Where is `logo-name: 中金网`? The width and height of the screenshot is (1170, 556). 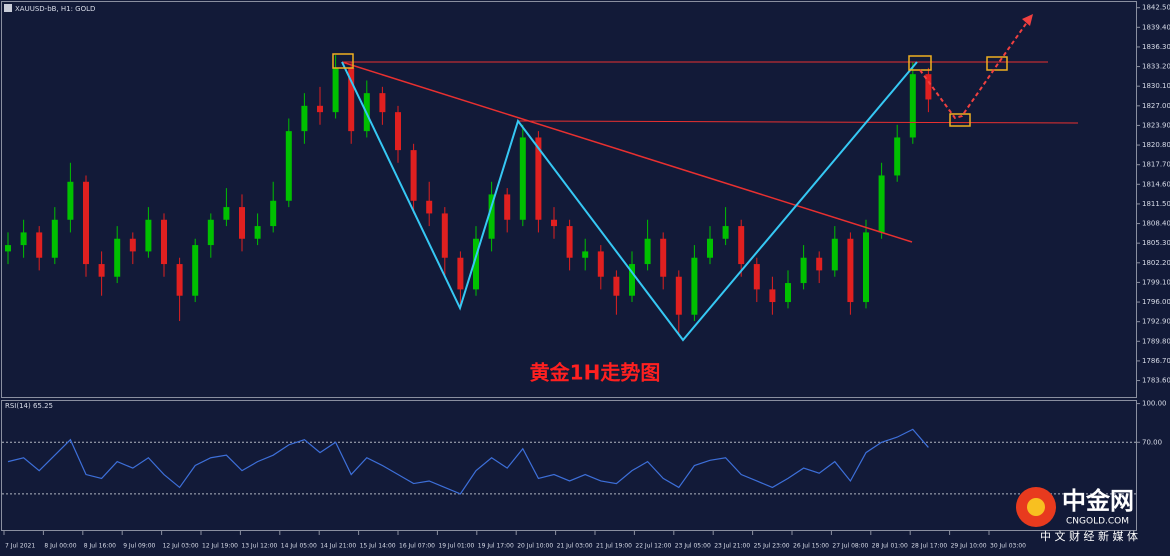
logo-name: 中金网 is located at coordinates (1098, 501).